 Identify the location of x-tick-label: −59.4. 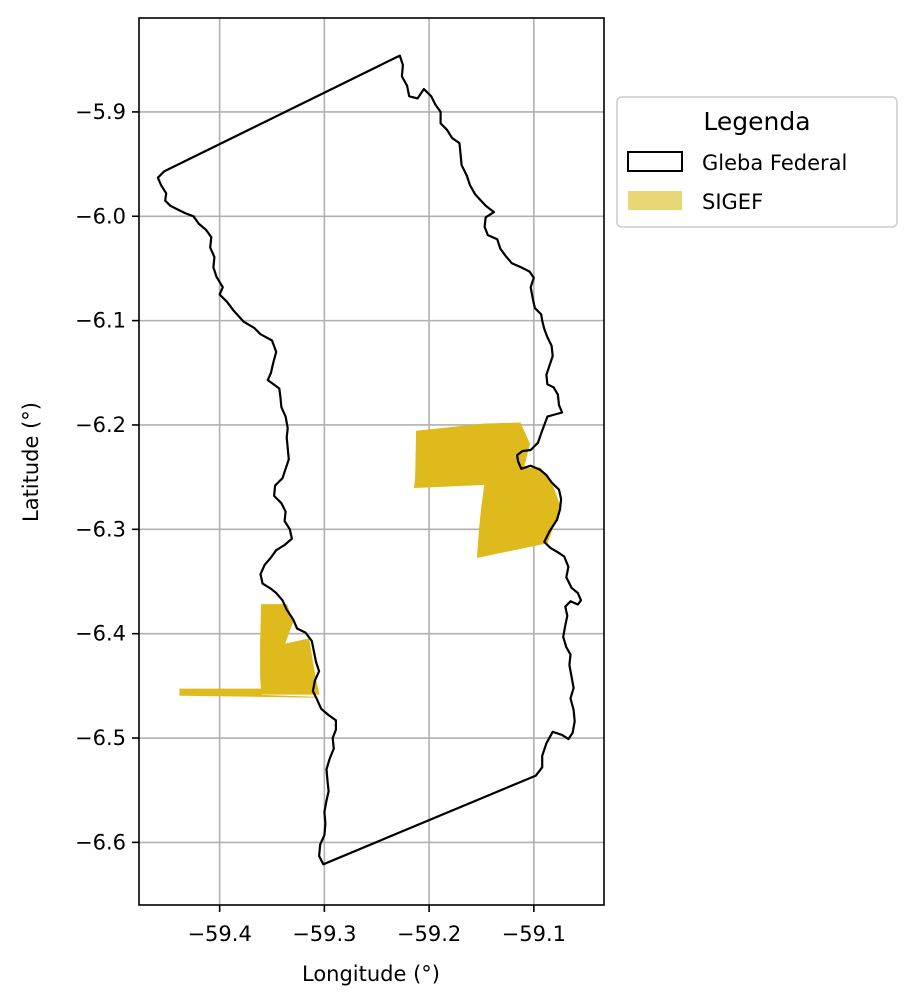
(219, 934).